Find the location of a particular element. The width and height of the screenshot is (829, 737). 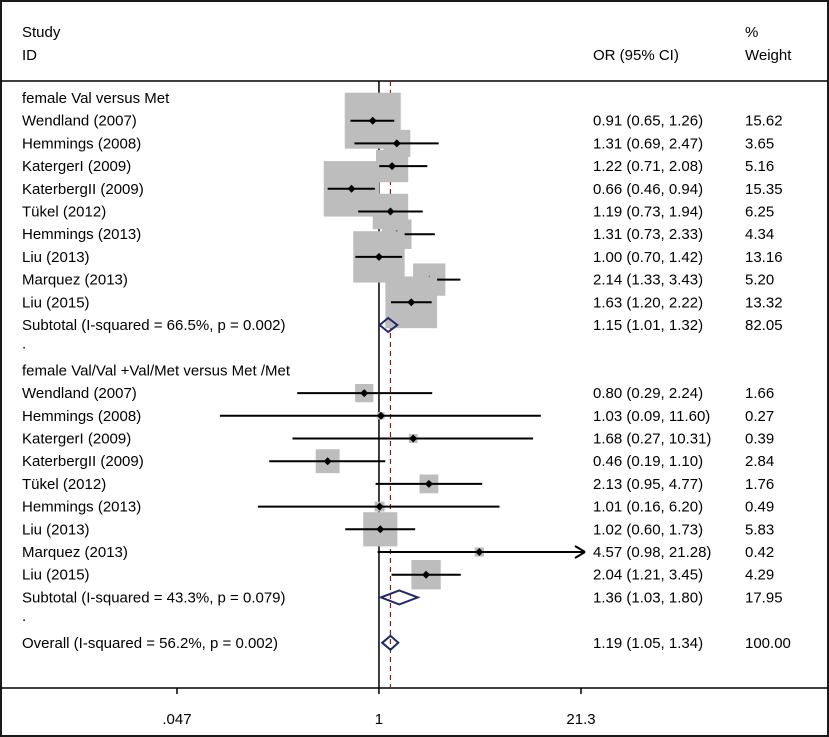

row-study: Hemmings (2013) 1.31 (0.73, 2.33) 4.34 is located at coordinates (398, 234).